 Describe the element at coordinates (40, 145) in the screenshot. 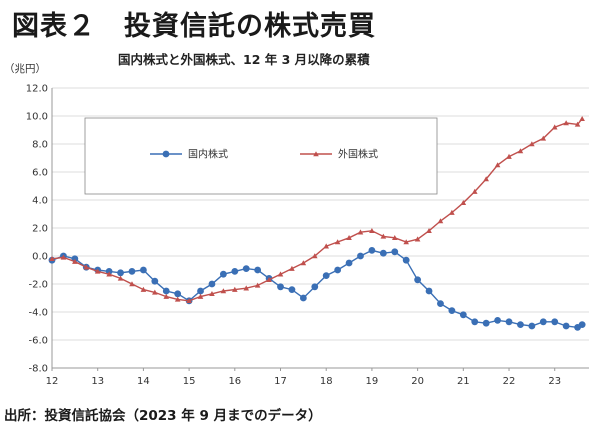

I see `y-tick-label: 8.0` at that location.